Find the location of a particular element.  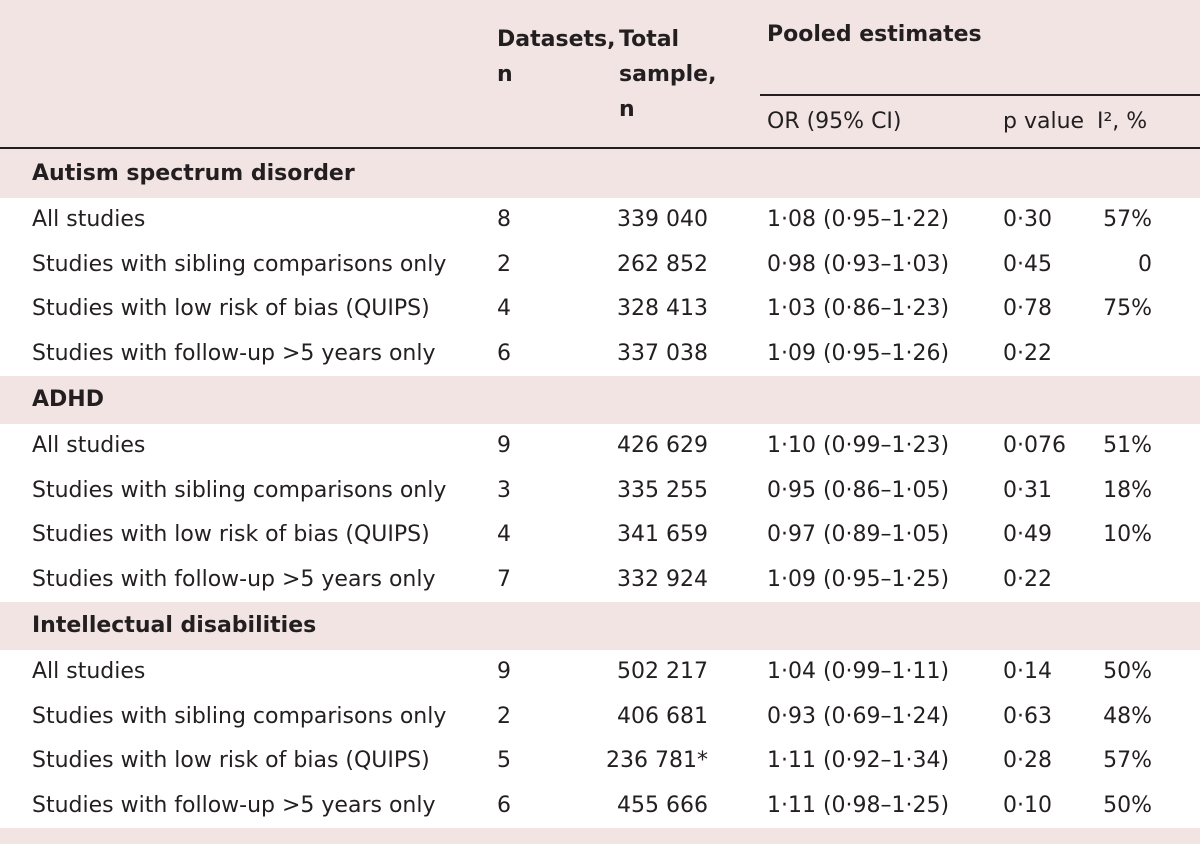

i2-cell: 48% is located at coordinates (1127, 716).